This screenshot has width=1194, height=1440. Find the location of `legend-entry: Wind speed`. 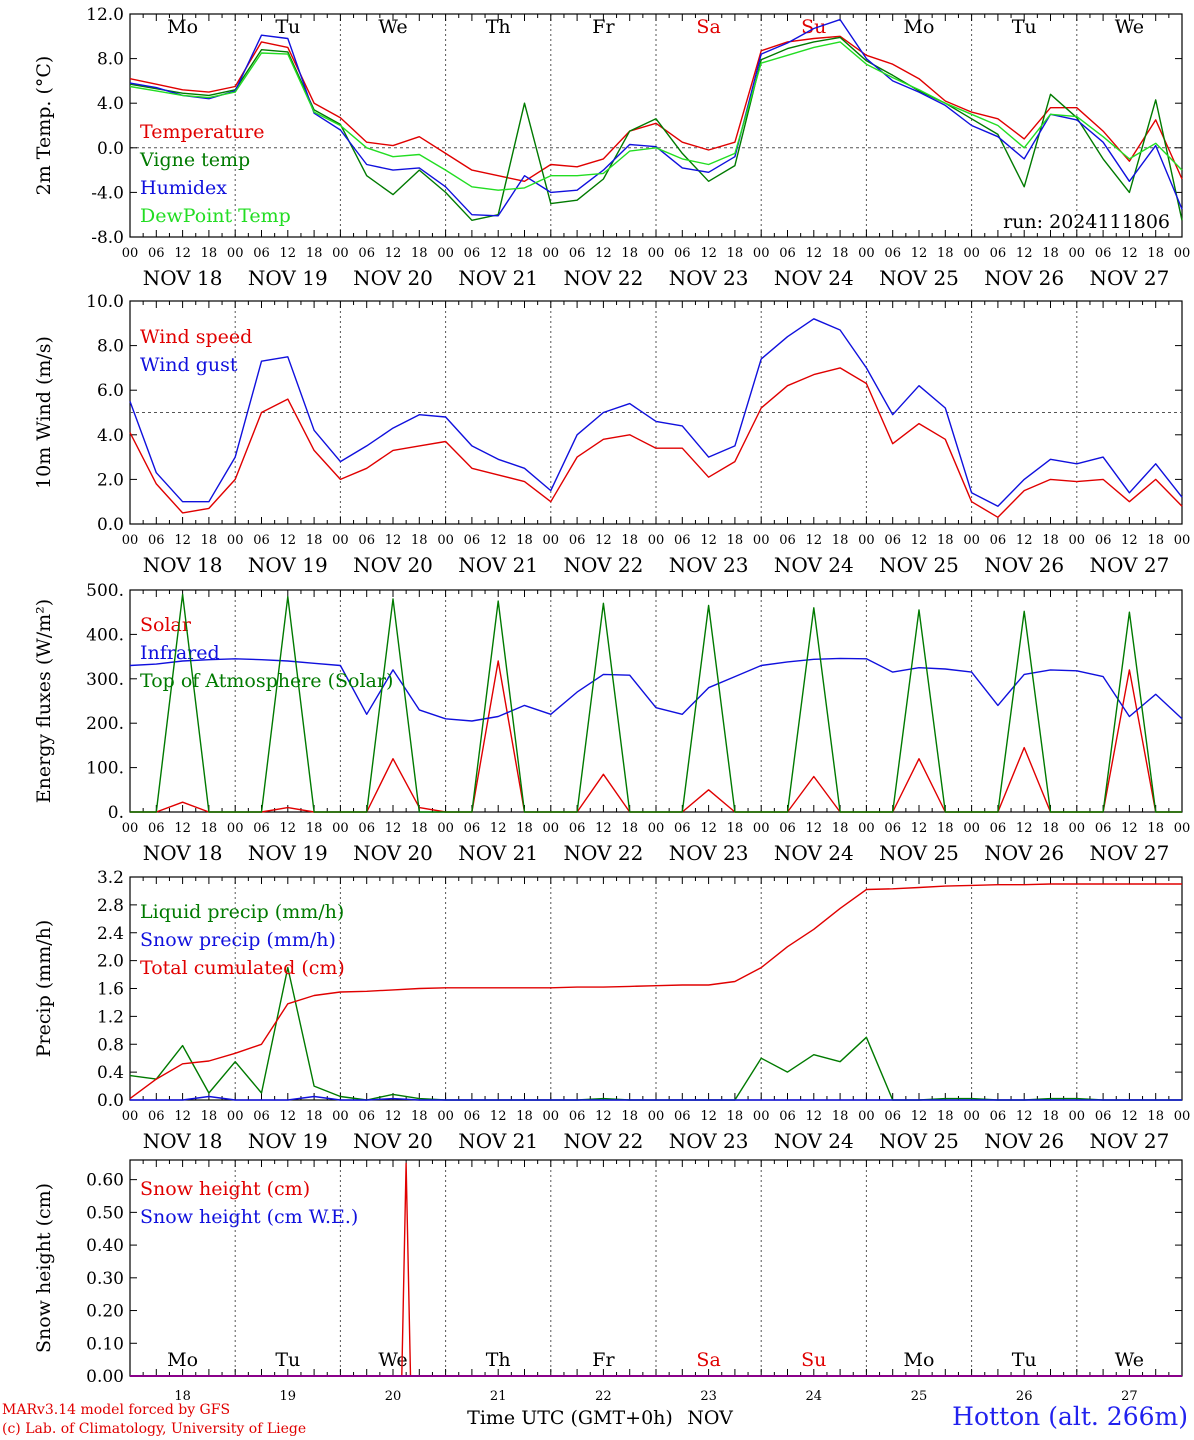

legend-entry: Wind speed is located at coordinates (196, 337).